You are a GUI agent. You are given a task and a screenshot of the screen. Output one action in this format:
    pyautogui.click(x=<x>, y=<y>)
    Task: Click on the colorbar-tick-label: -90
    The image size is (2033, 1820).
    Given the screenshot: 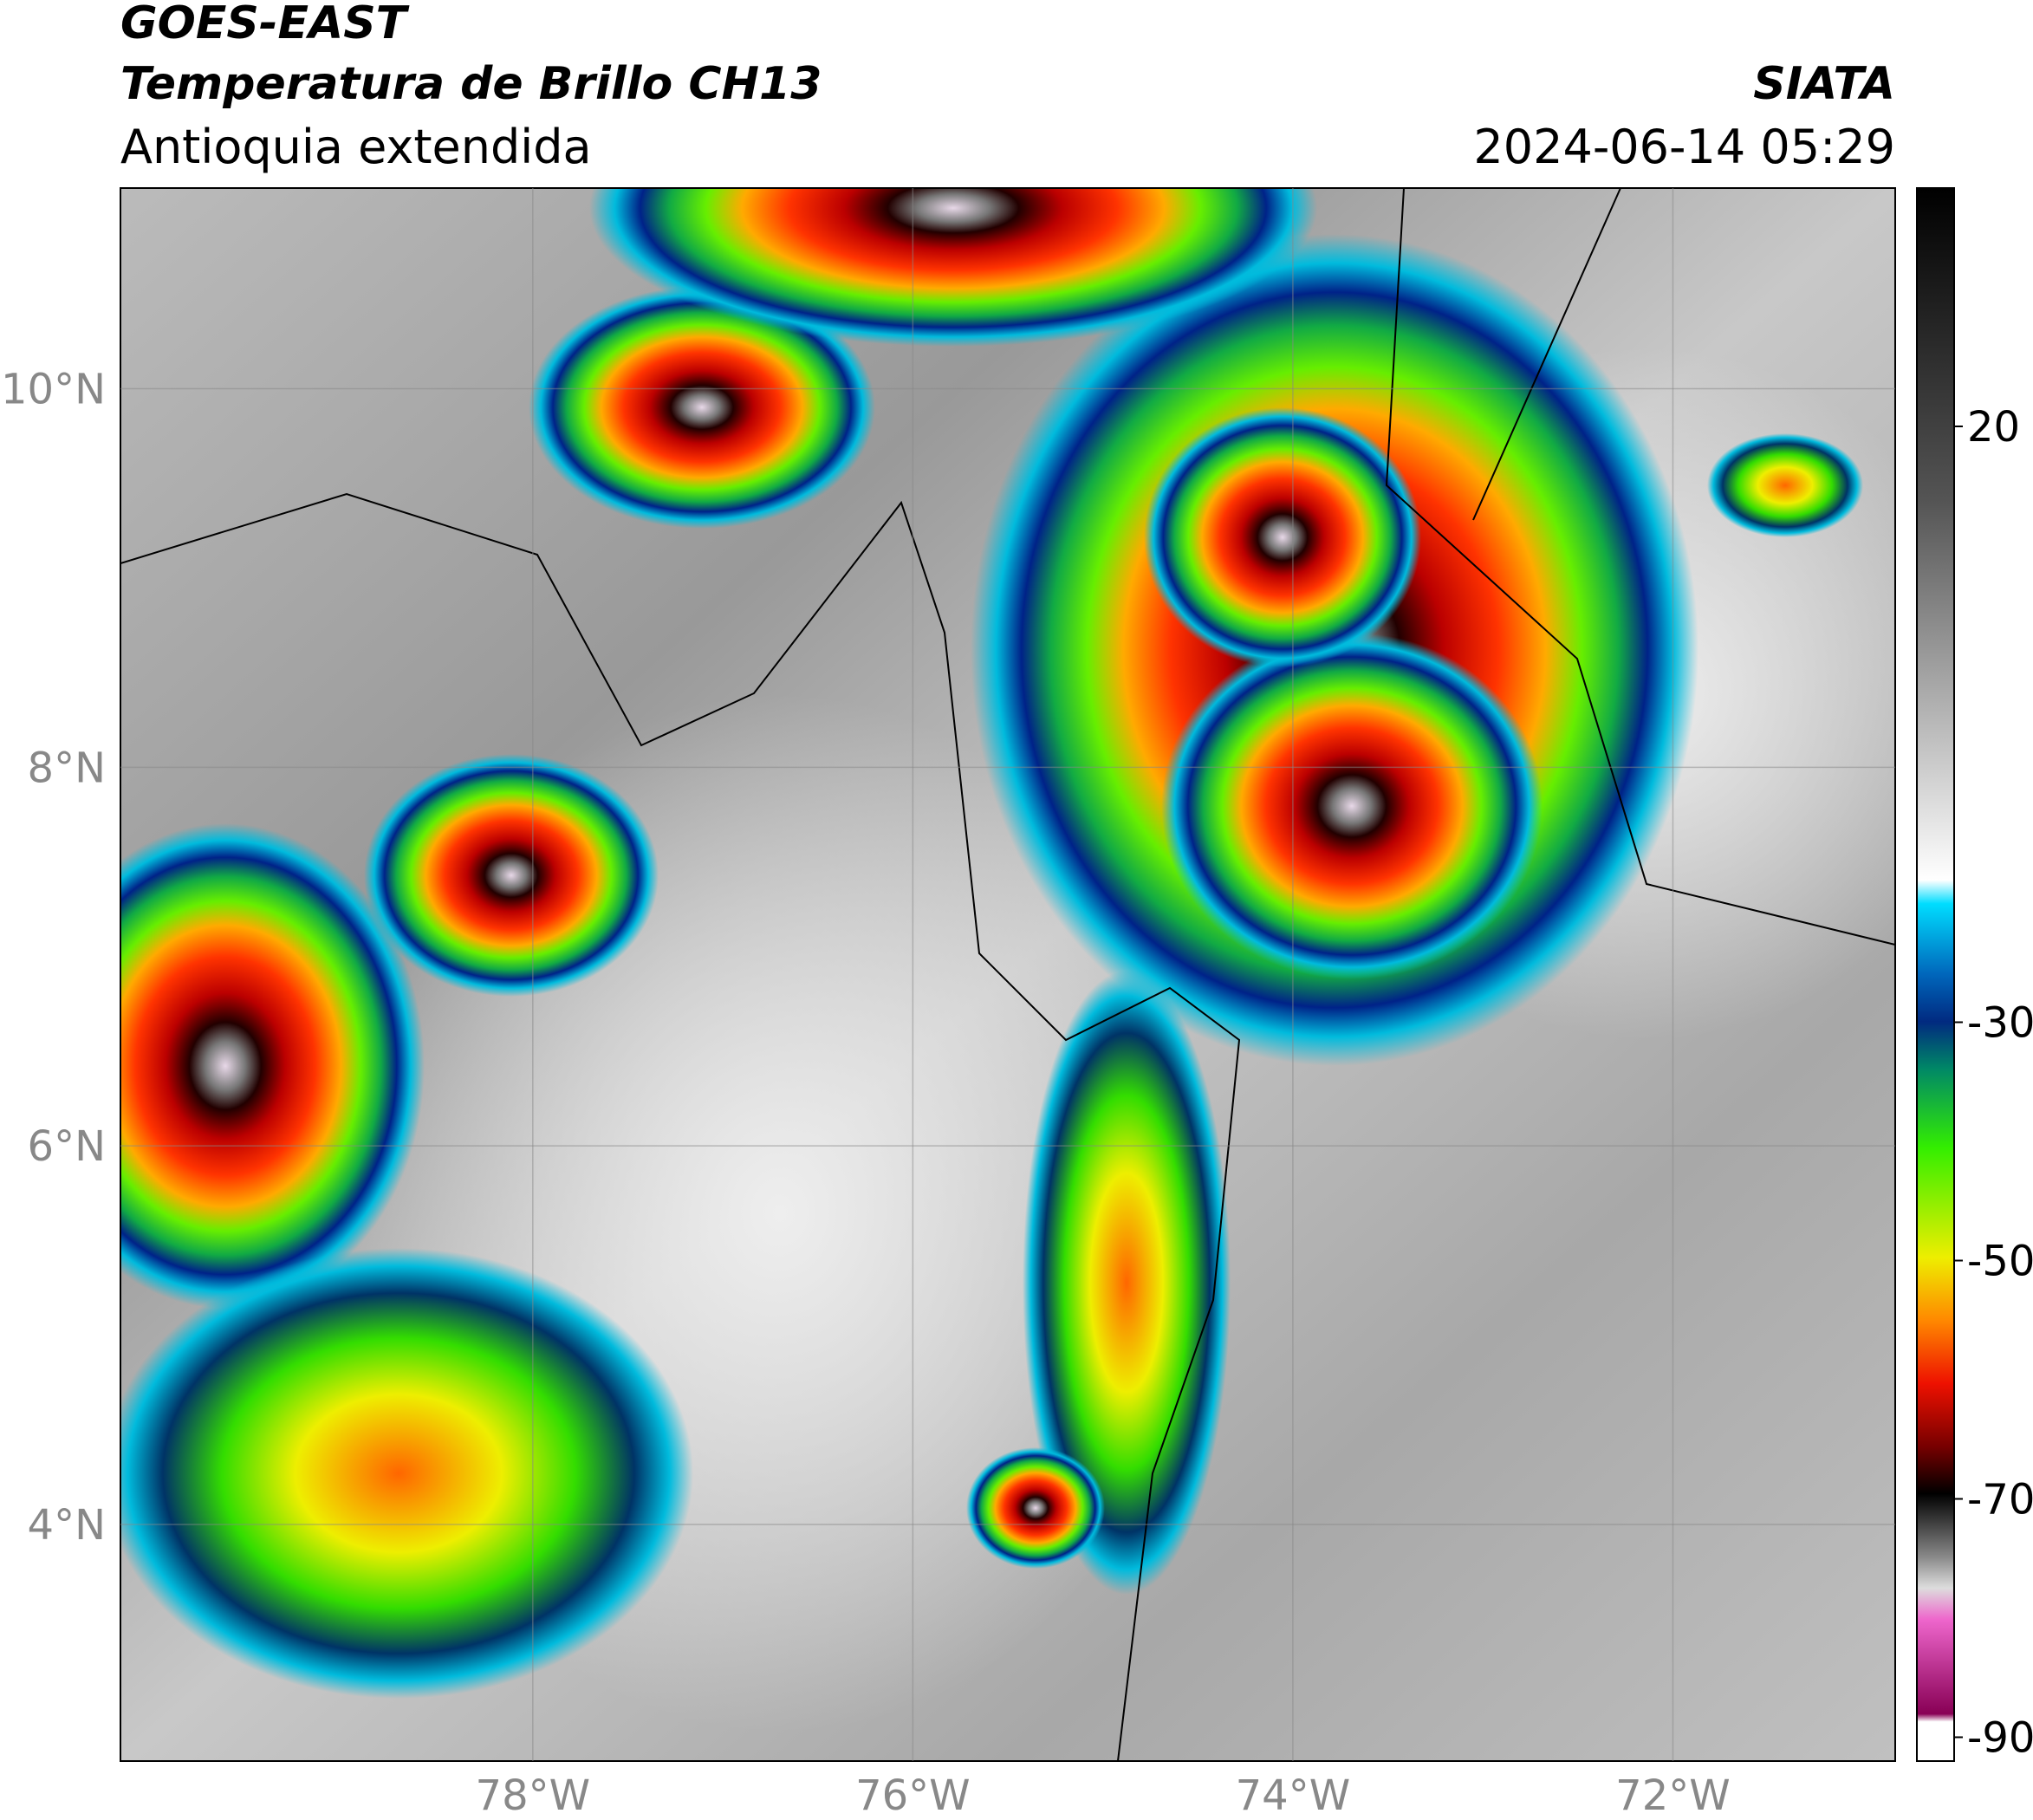 What is the action you would take?
    pyautogui.click(x=2000, y=1738)
    